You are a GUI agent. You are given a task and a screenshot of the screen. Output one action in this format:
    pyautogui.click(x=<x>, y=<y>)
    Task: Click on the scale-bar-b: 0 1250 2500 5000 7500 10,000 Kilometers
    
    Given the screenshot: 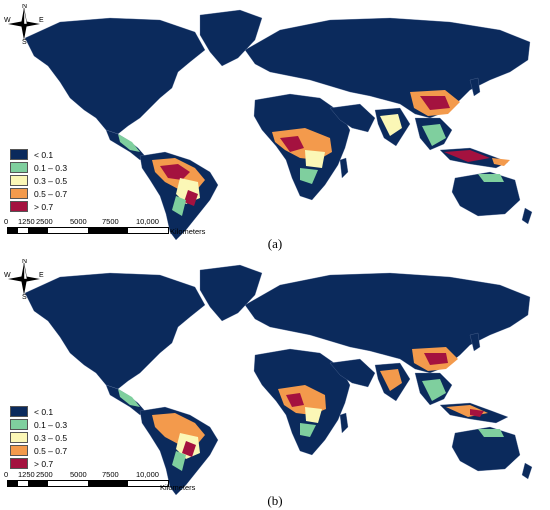 What is the action you would take?
    pyautogui.click(x=97, y=481)
    